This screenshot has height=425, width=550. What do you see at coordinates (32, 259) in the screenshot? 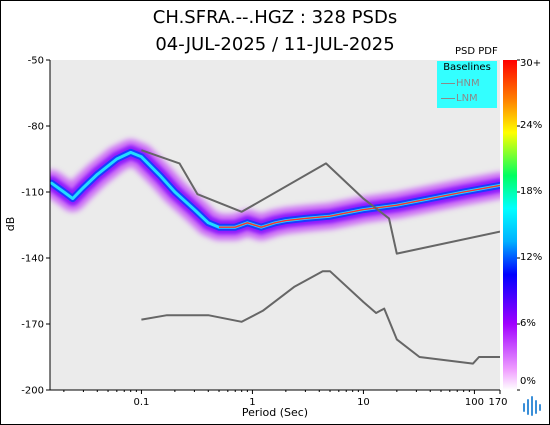
I see `y-tick-label: -140` at bounding box center [32, 259].